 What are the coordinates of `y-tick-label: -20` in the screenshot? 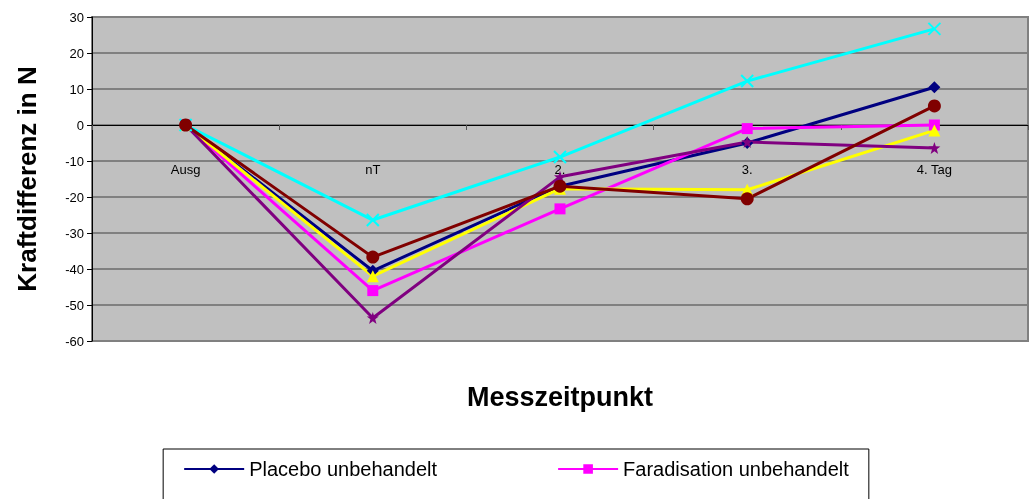 It's located at (74, 197).